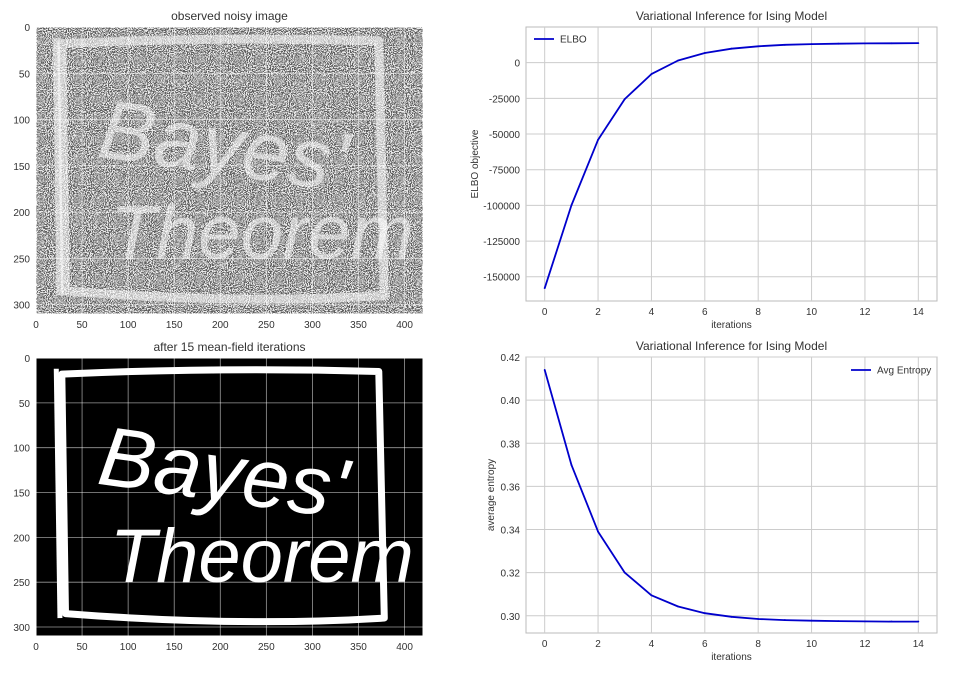 This screenshot has height=674, width=970. I want to click on y-tick-label: -150000, so click(501, 278).